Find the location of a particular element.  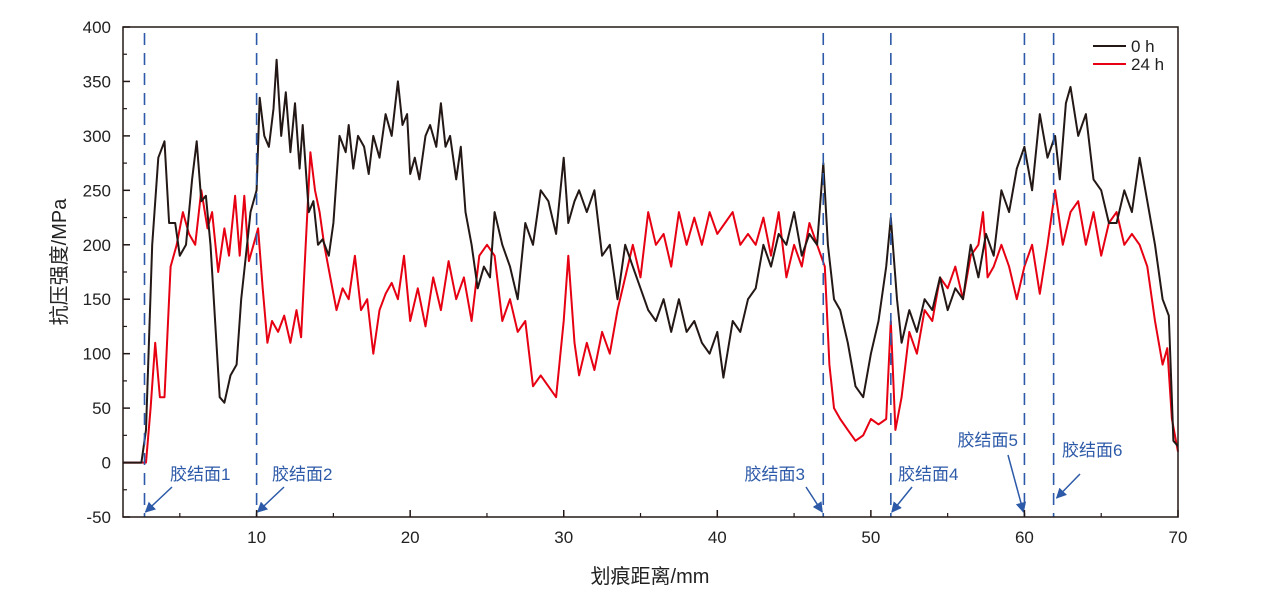

y-tick-label: 300 is located at coordinates (97, 136).